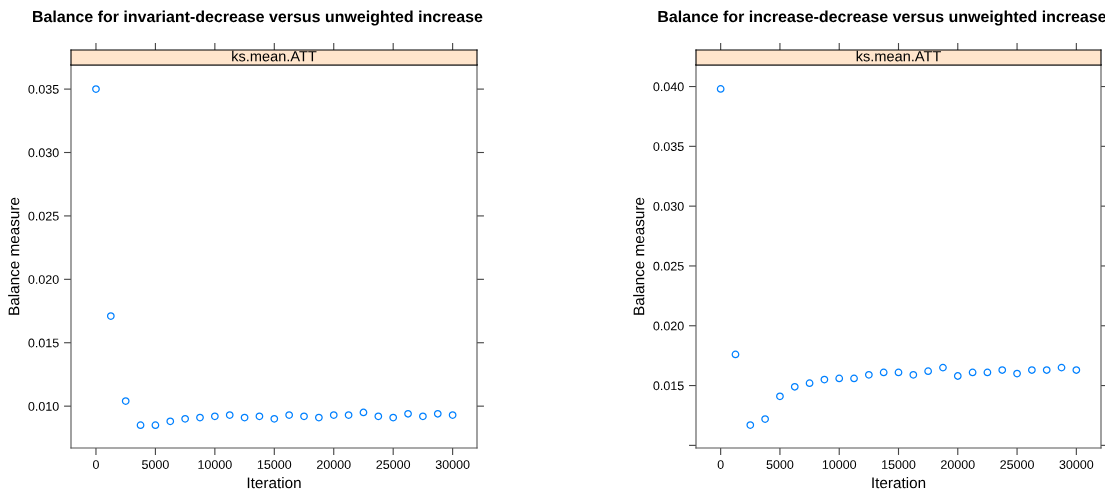 Image resolution: width=1105 pixels, height=497 pixels. I want to click on y-tick-label: 0.040, so click(668, 87).